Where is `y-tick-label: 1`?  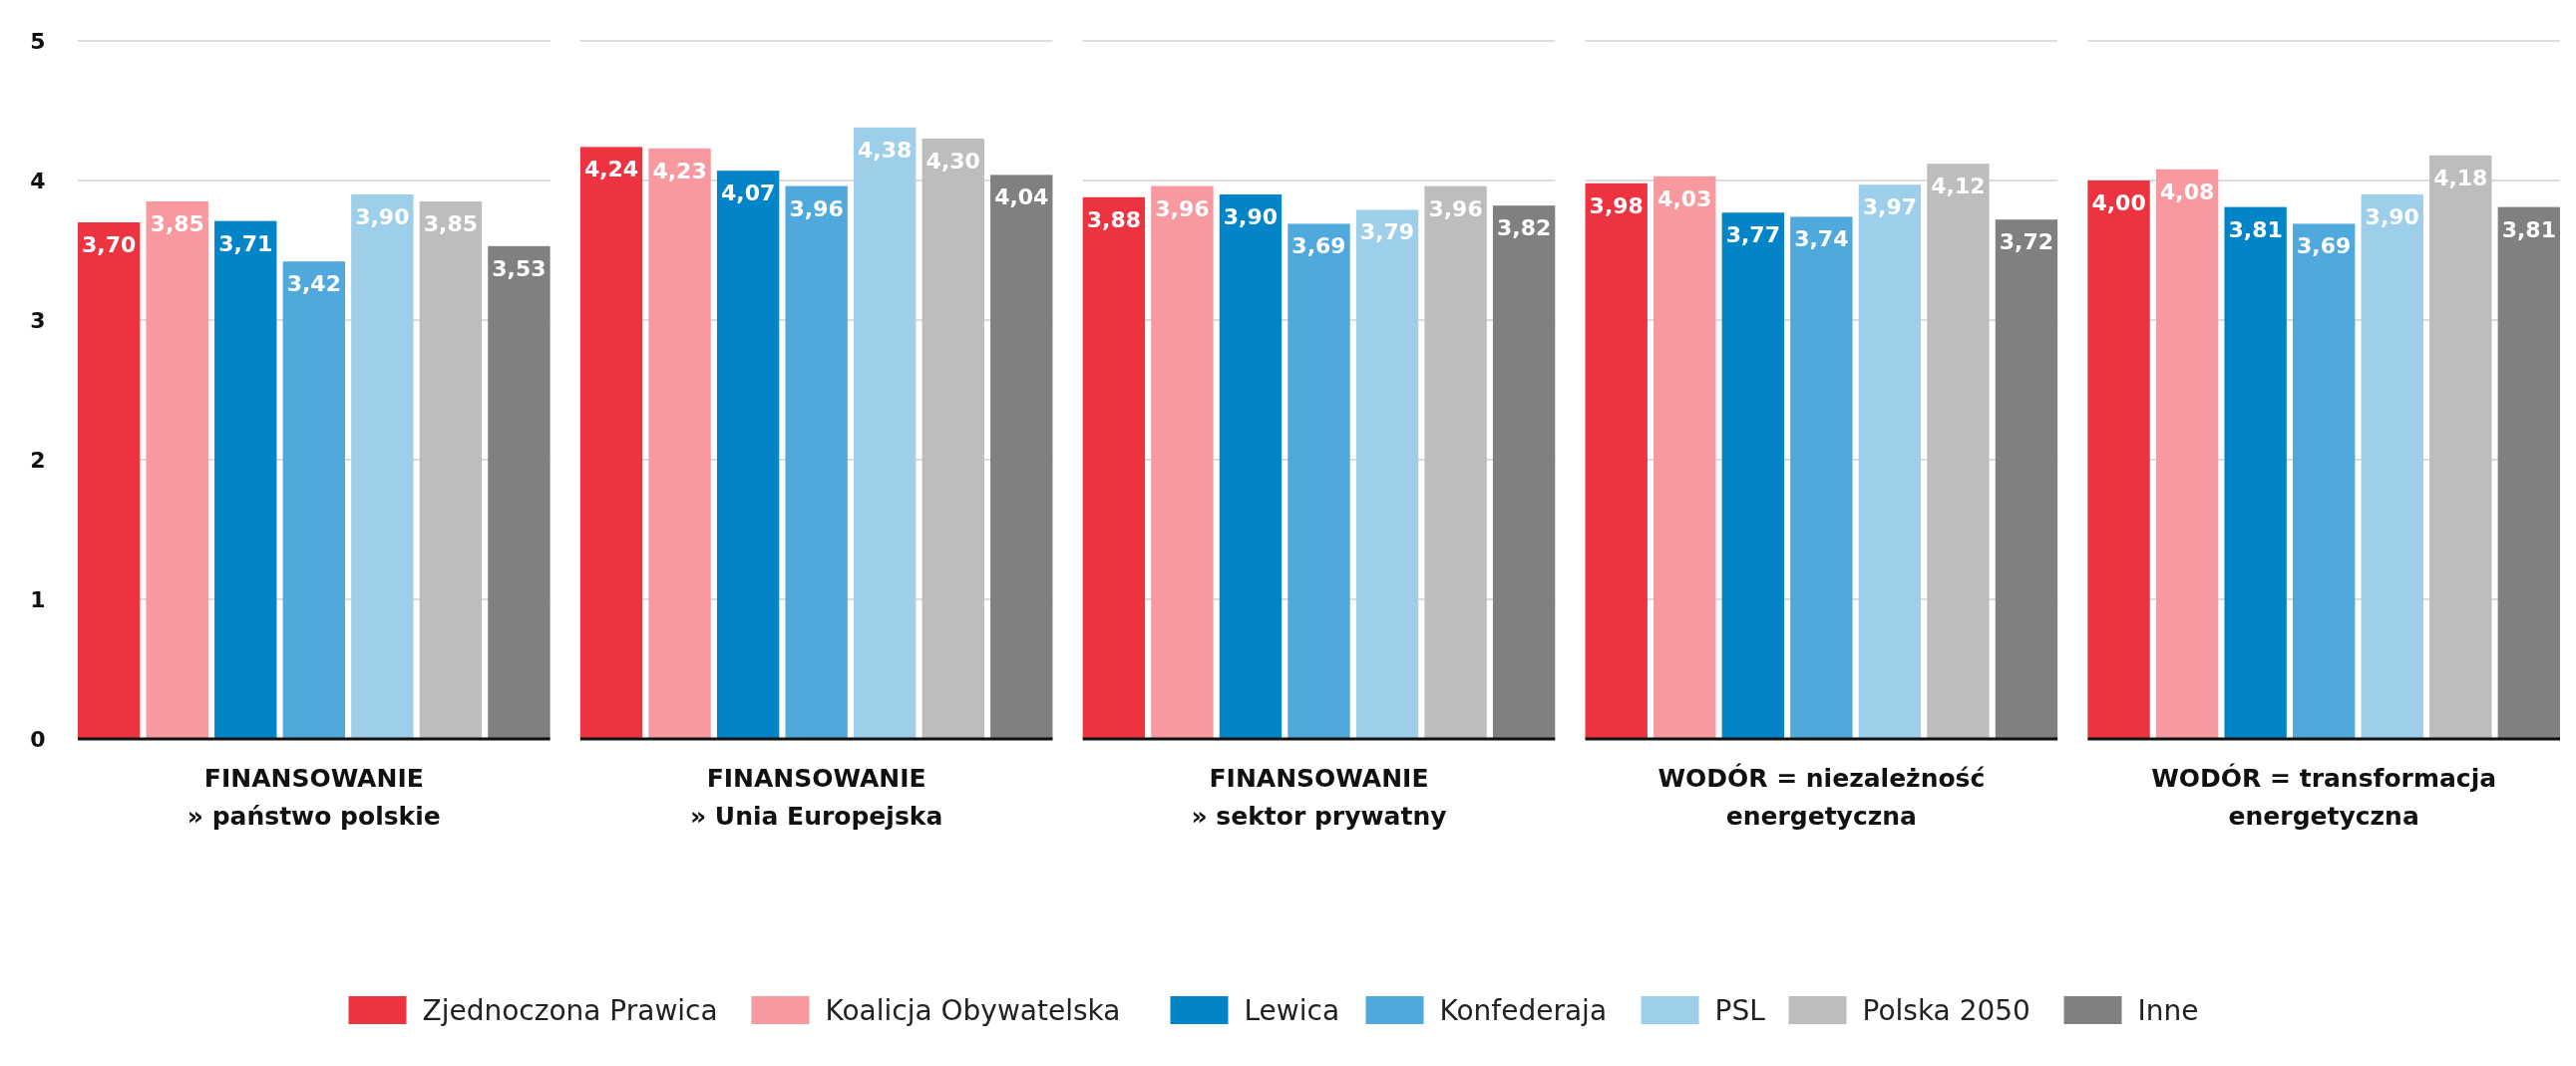
y-tick-label: 1 is located at coordinates (38, 599).